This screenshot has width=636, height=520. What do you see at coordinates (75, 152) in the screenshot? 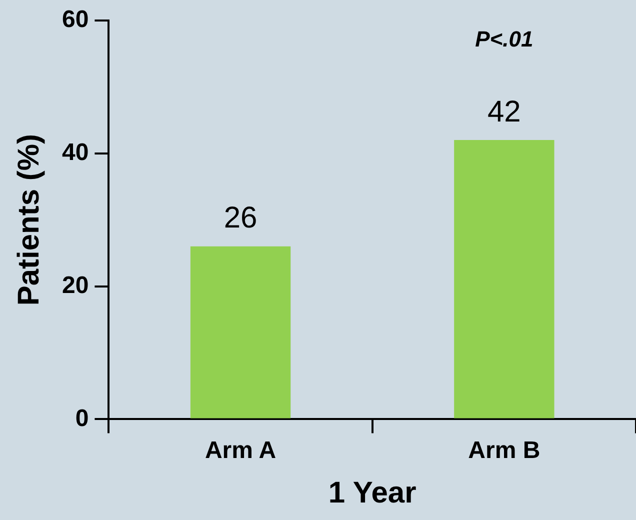
I see `y-tick-label: 40` at bounding box center [75, 152].